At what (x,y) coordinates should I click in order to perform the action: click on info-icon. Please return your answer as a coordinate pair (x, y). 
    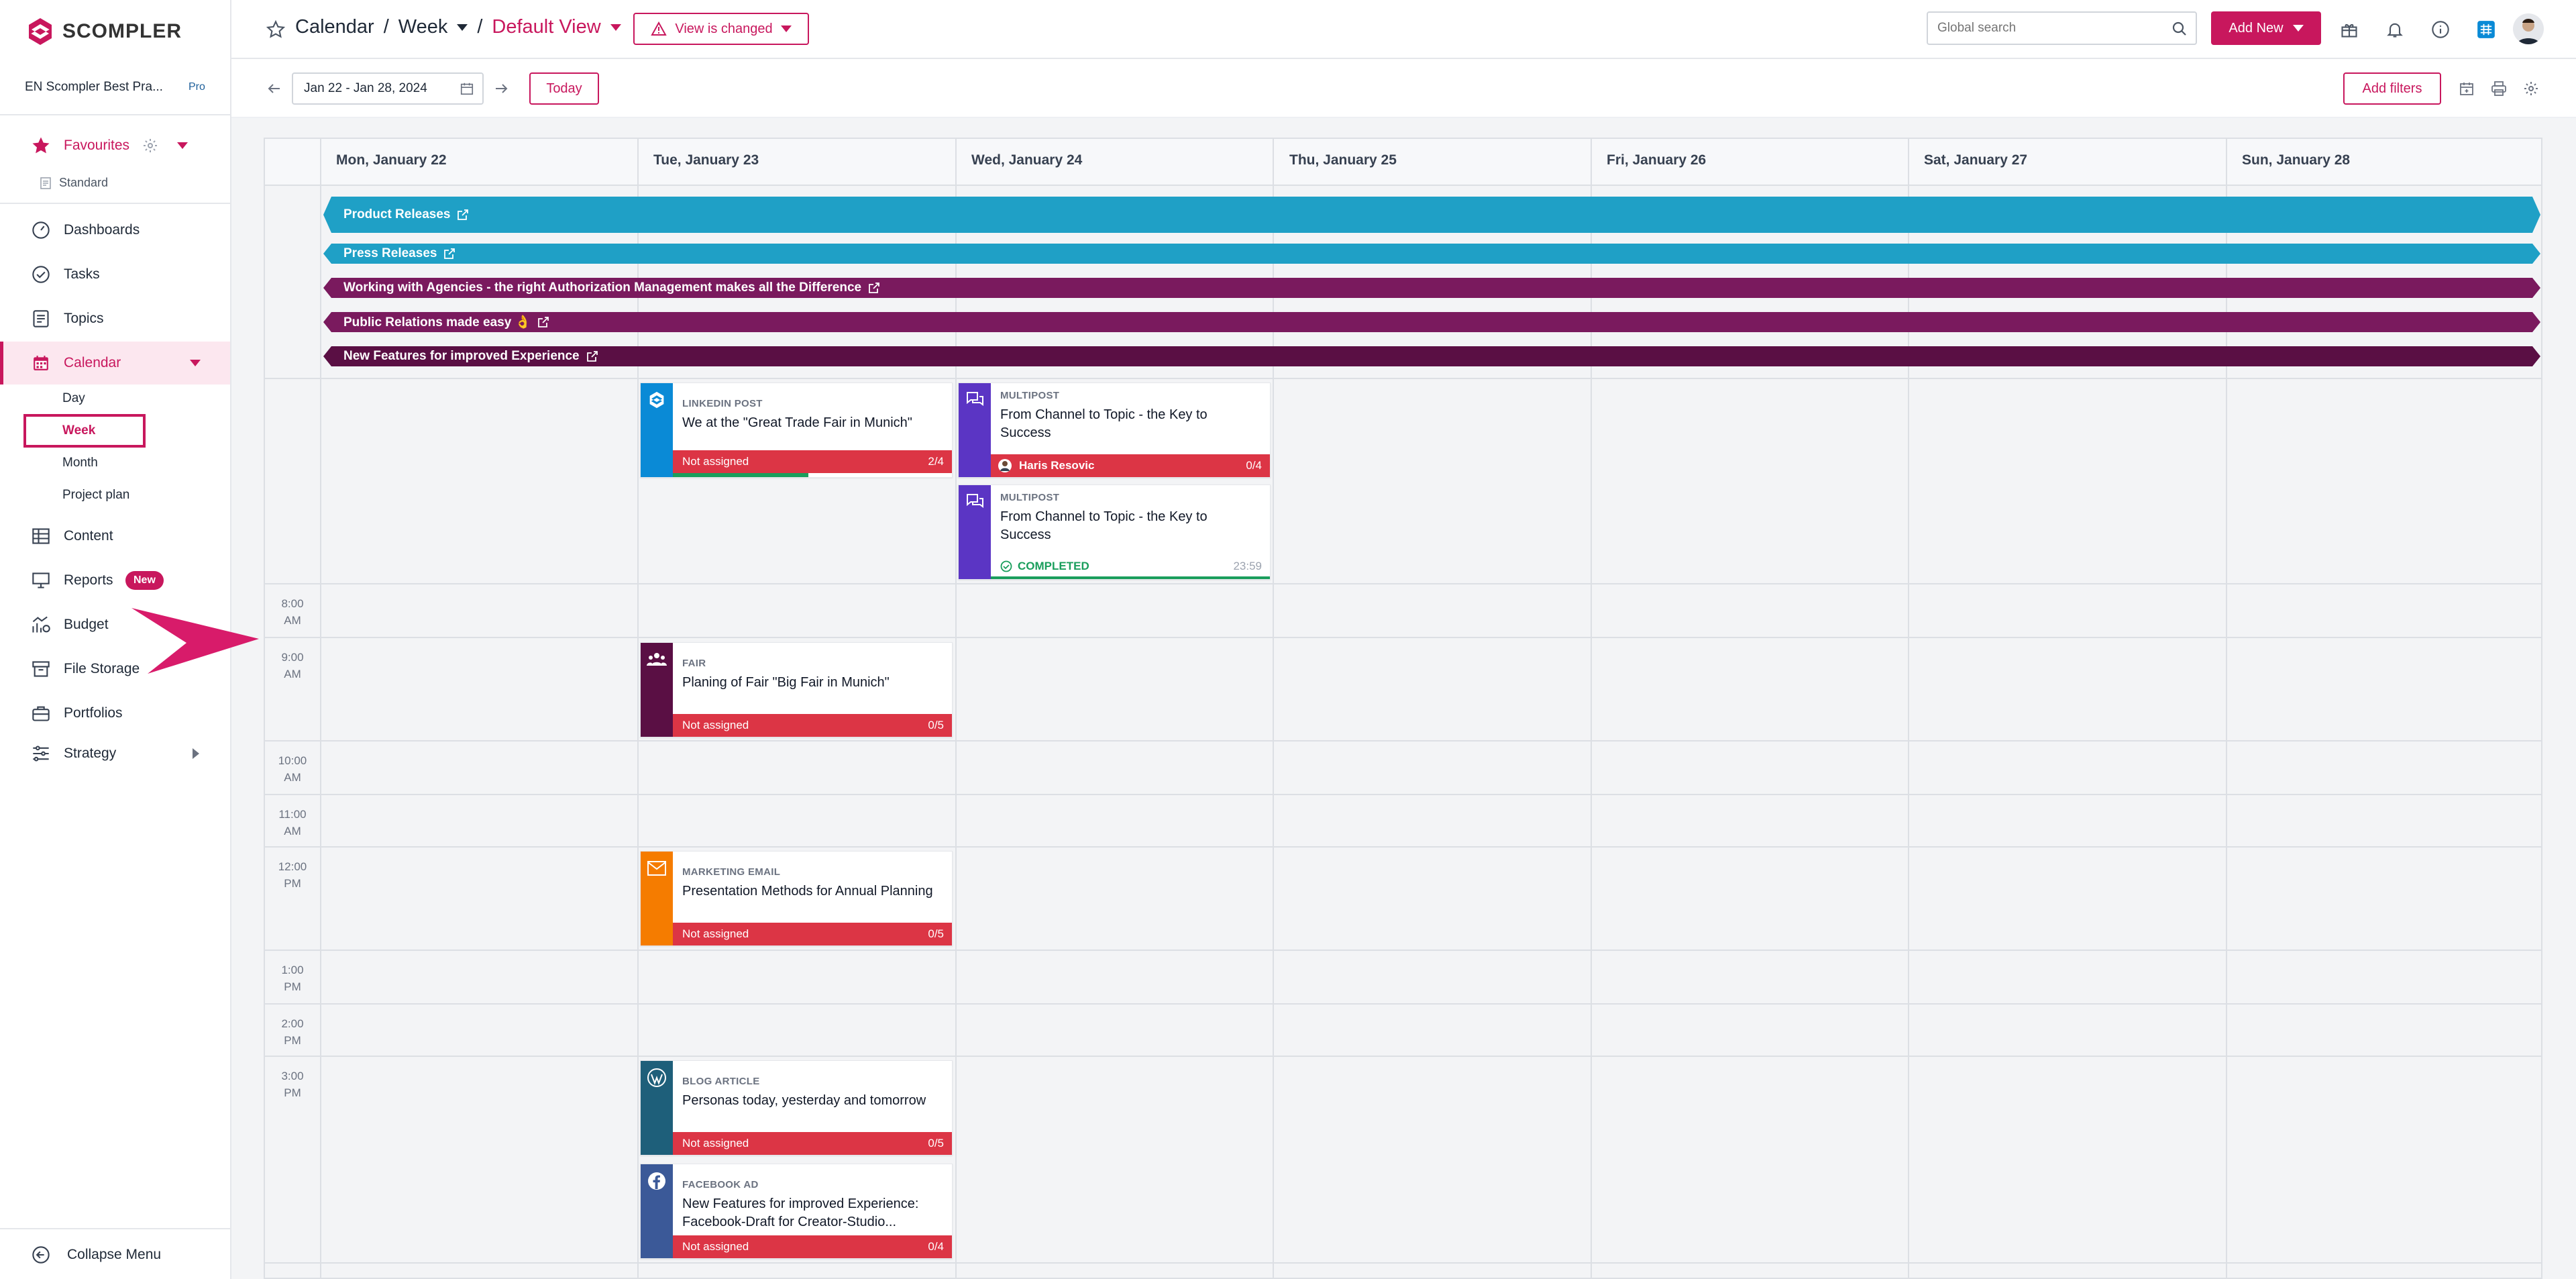
    Looking at the image, I should click on (2440, 29).